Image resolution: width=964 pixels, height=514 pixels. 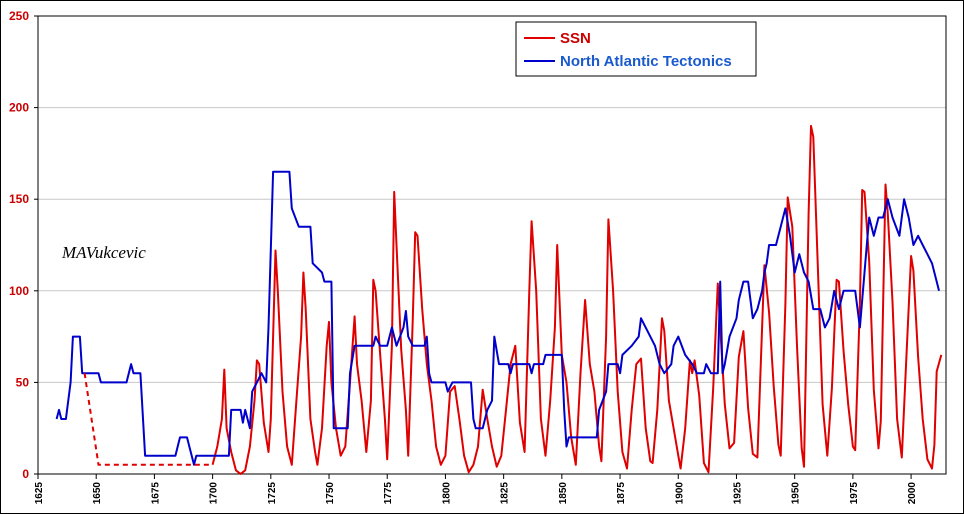 What do you see at coordinates (214, 493) in the screenshot?
I see `x-tick-label: 1700` at bounding box center [214, 493].